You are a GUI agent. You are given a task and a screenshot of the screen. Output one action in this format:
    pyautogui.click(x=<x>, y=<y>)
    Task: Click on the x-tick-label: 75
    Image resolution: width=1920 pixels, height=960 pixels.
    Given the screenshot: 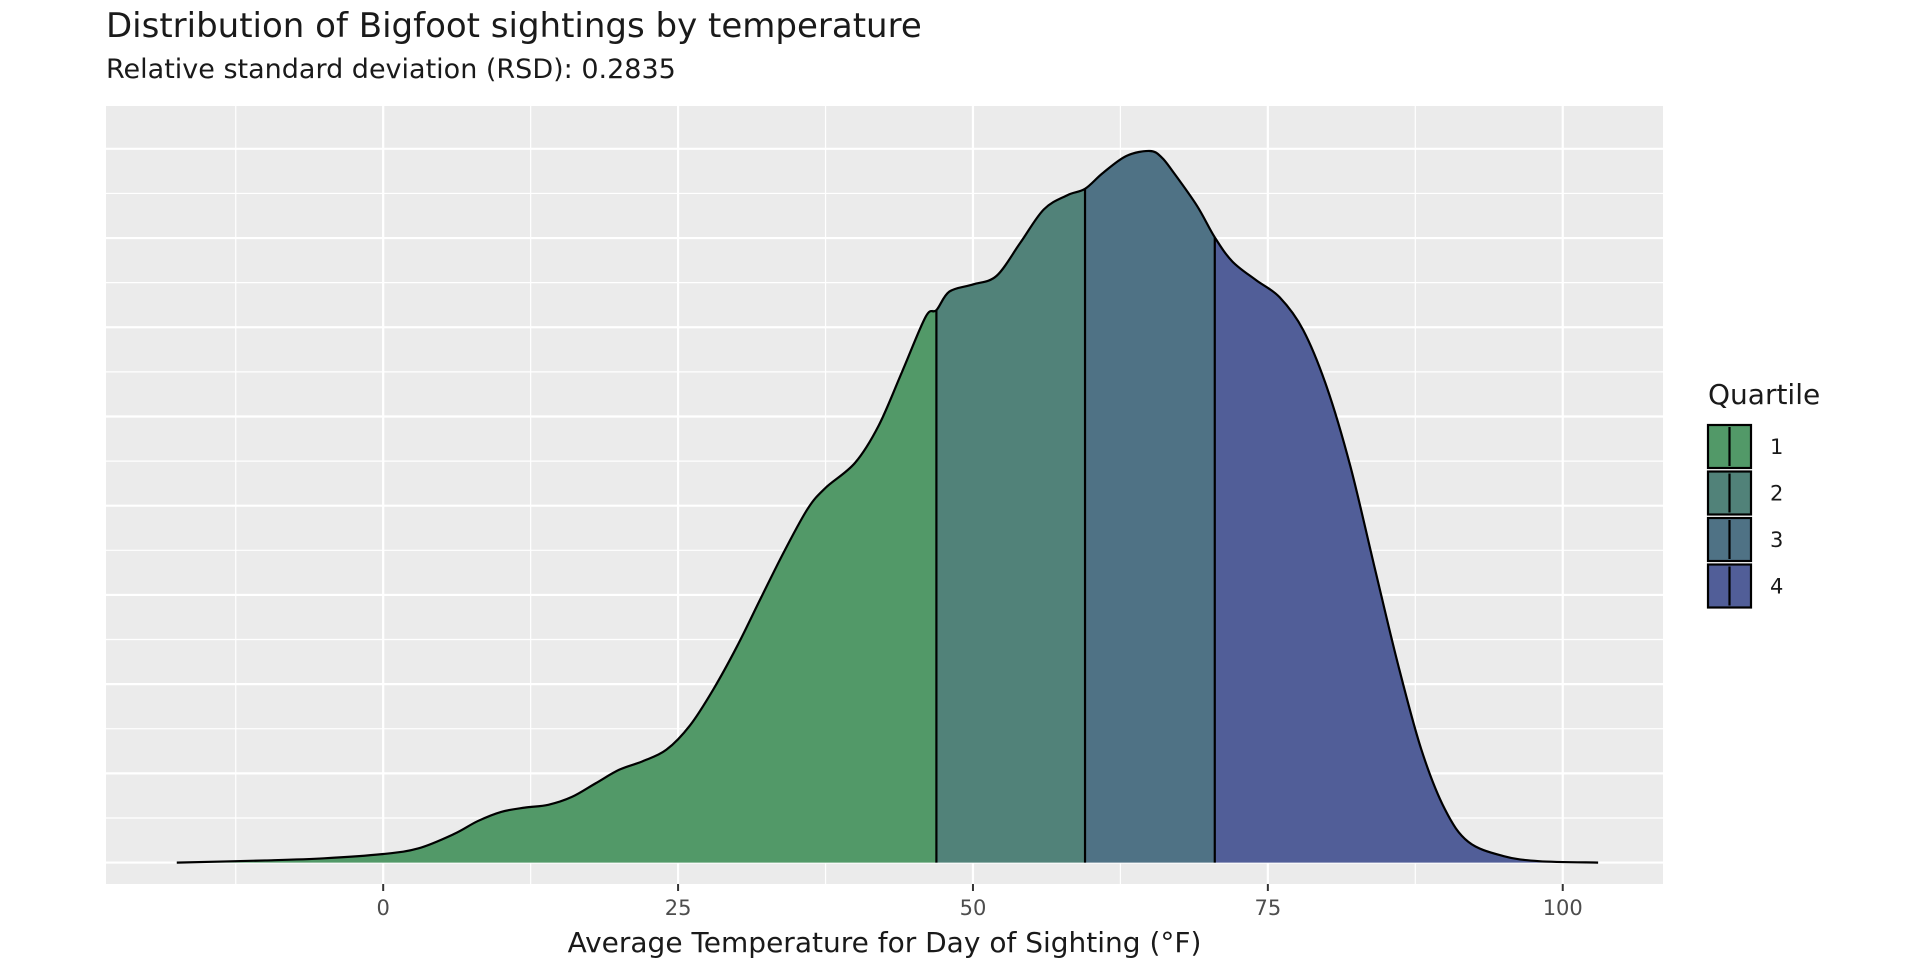 What is the action you would take?
    pyautogui.click(x=1267, y=908)
    